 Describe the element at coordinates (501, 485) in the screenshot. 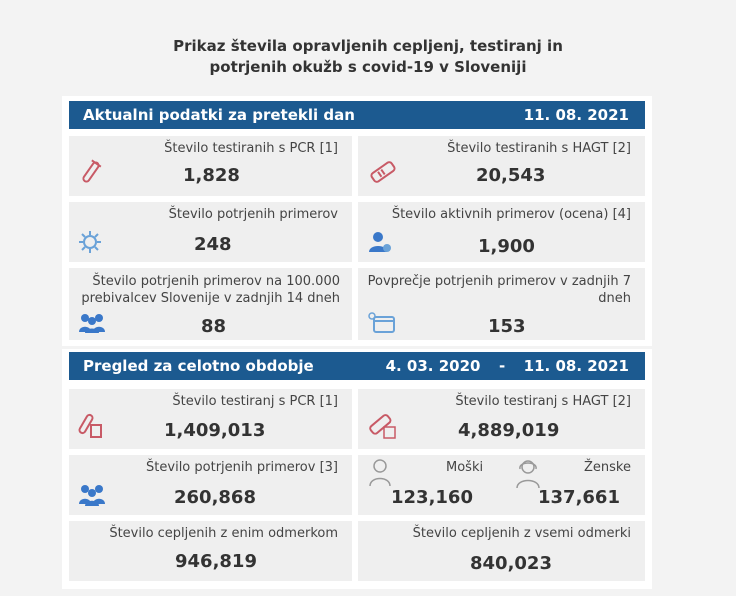

I see `overall-gender-card: Moški 123,160 Ženske 137,661` at that location.